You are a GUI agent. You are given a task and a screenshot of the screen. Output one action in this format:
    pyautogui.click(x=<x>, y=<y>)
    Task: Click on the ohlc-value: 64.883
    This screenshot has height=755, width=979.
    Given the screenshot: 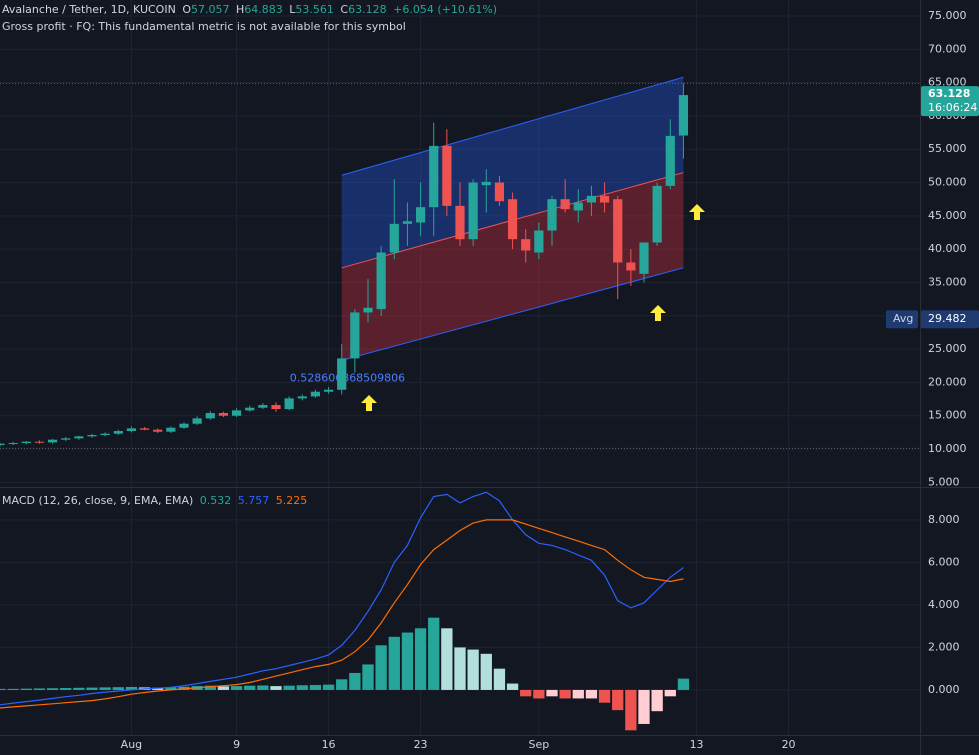 What is the action you would take?
    pyautogui.click(x=263, y=9)
    